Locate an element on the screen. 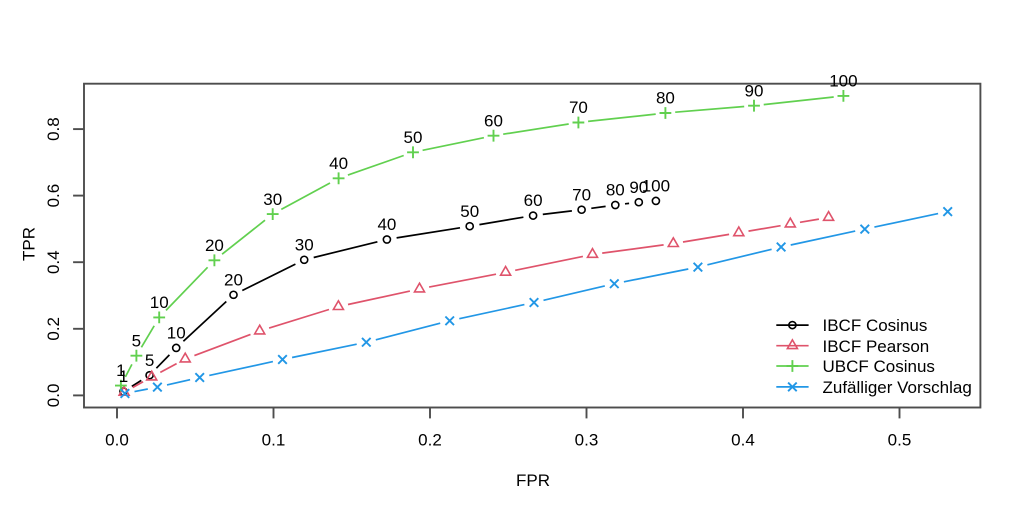 This screenshot has height=517, width=1024. svg-text: 90 is located at coordinates (754, 90).